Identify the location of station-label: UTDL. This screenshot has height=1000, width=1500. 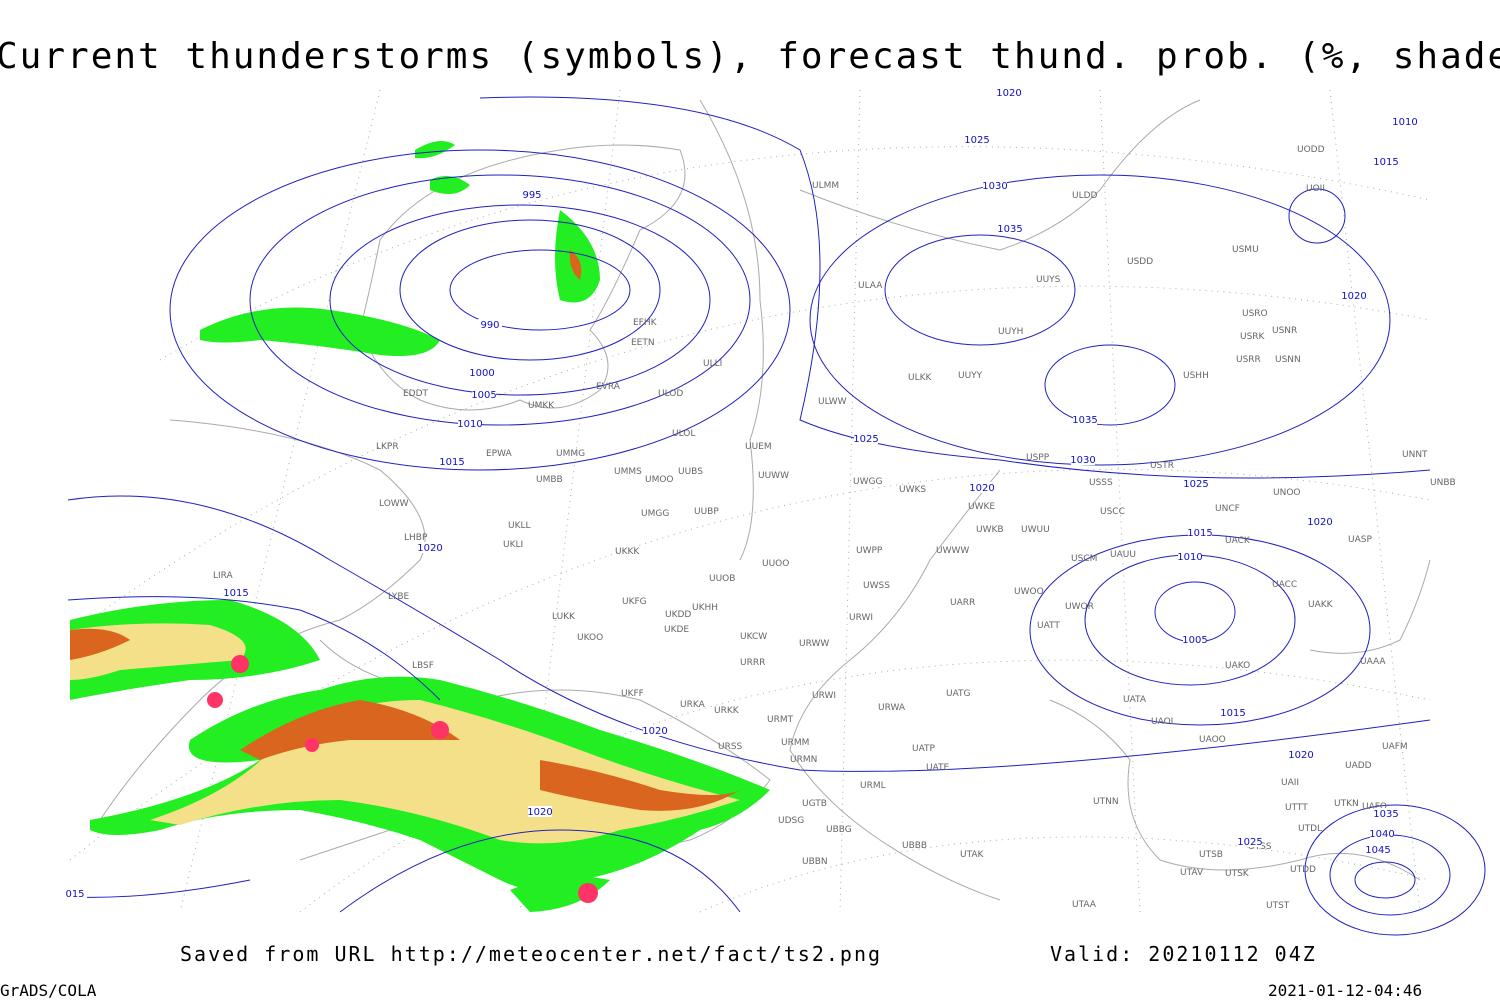
(1310, 829).